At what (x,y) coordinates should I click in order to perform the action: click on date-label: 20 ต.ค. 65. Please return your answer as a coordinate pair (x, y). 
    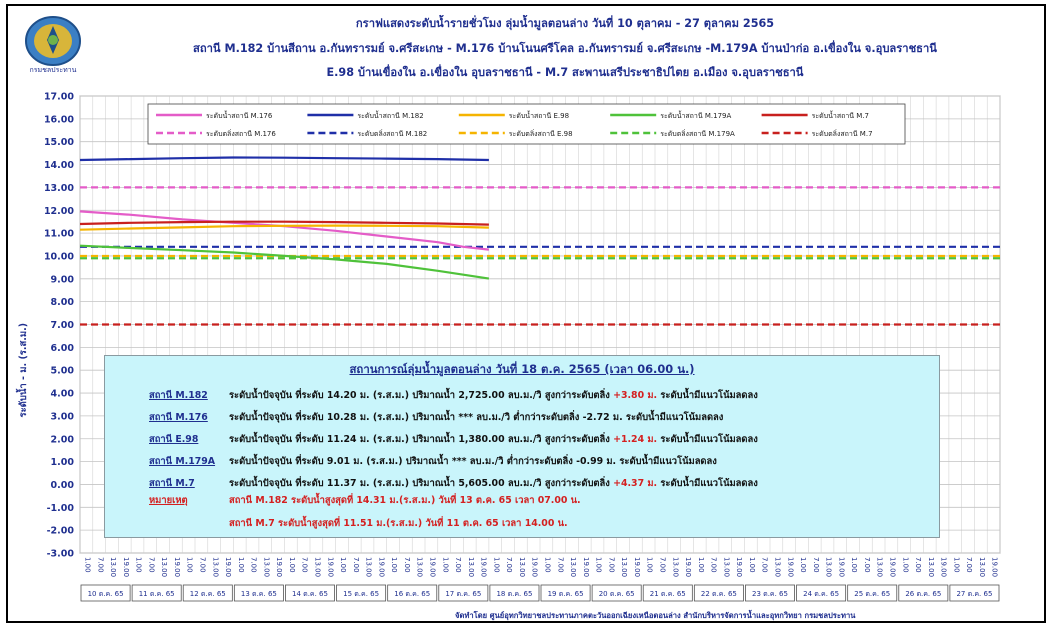
    Looking at the image, I should click on (617, 594).